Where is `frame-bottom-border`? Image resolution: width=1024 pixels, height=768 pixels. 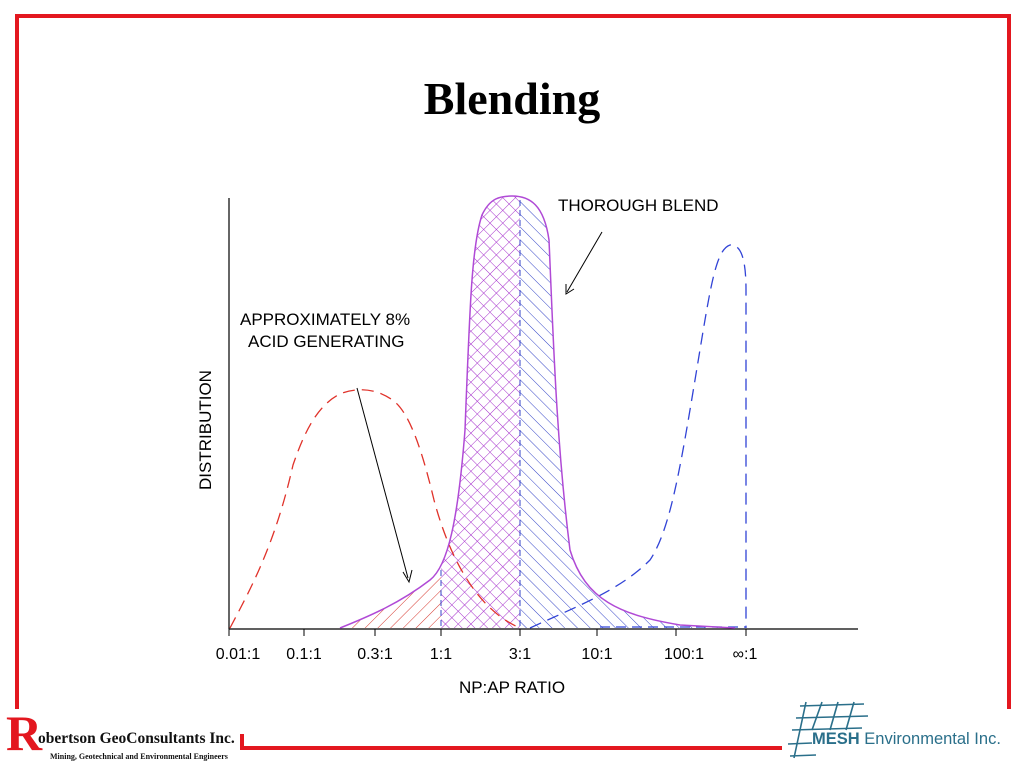
frame-bottom-border is located at coordinates (512, 748).